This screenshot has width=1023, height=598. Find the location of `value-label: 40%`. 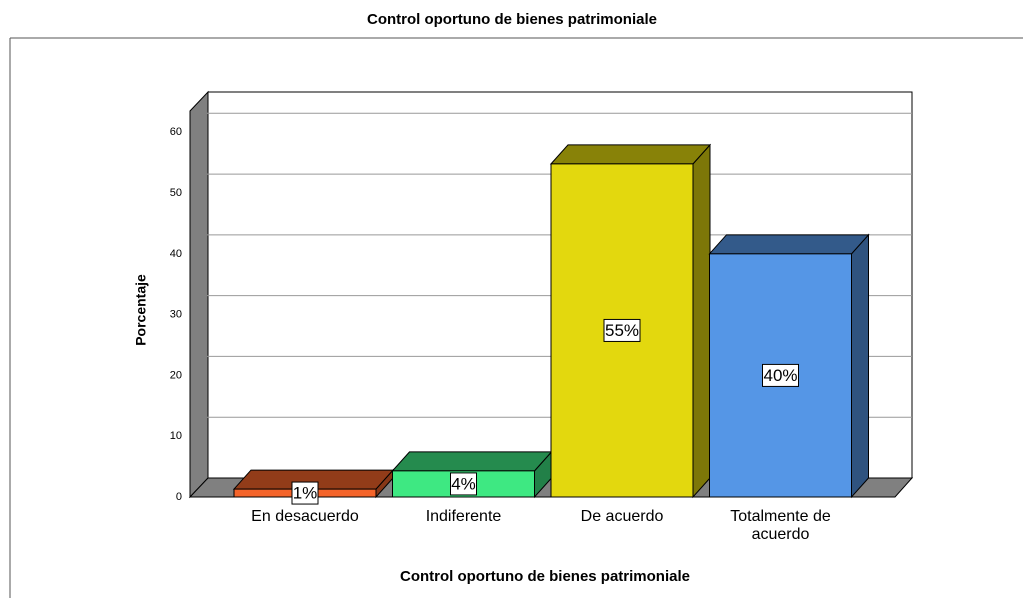

value-label: 40% is located at coordinates (780, 375).